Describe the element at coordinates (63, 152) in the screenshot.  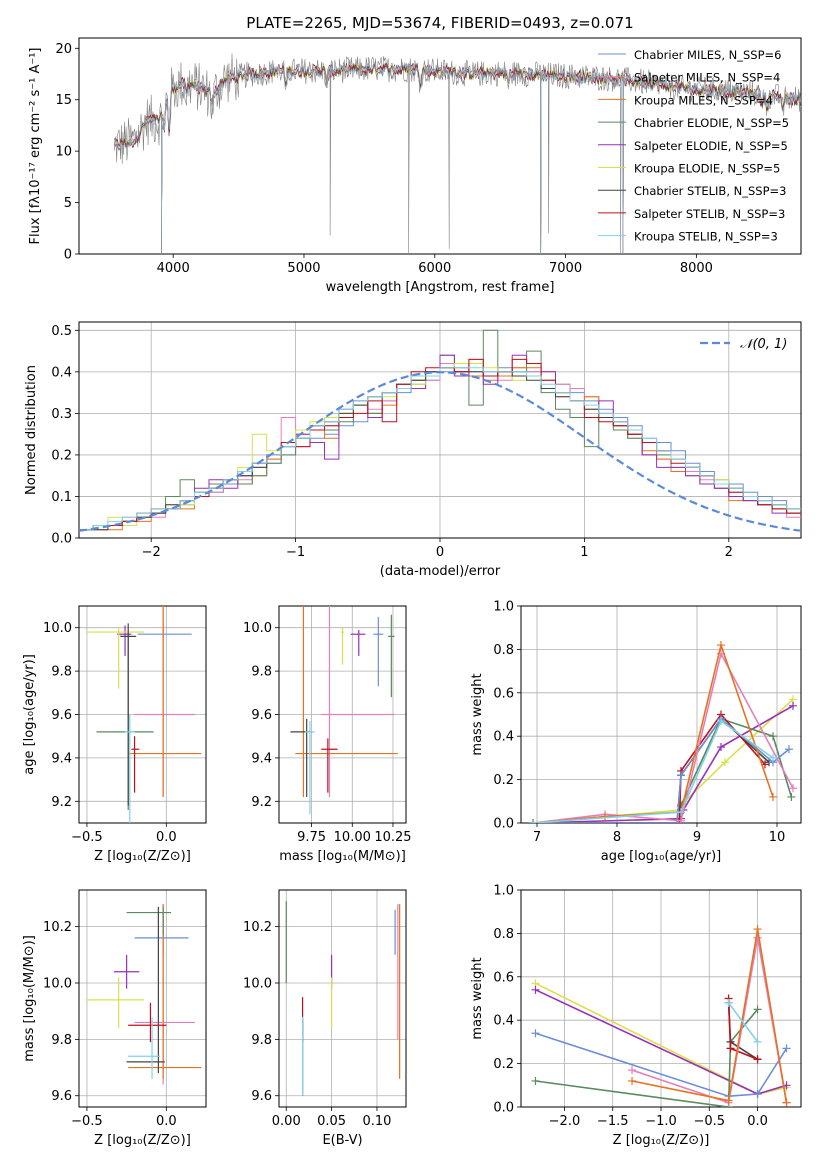
I see `y-tick-label: 10` at that location.